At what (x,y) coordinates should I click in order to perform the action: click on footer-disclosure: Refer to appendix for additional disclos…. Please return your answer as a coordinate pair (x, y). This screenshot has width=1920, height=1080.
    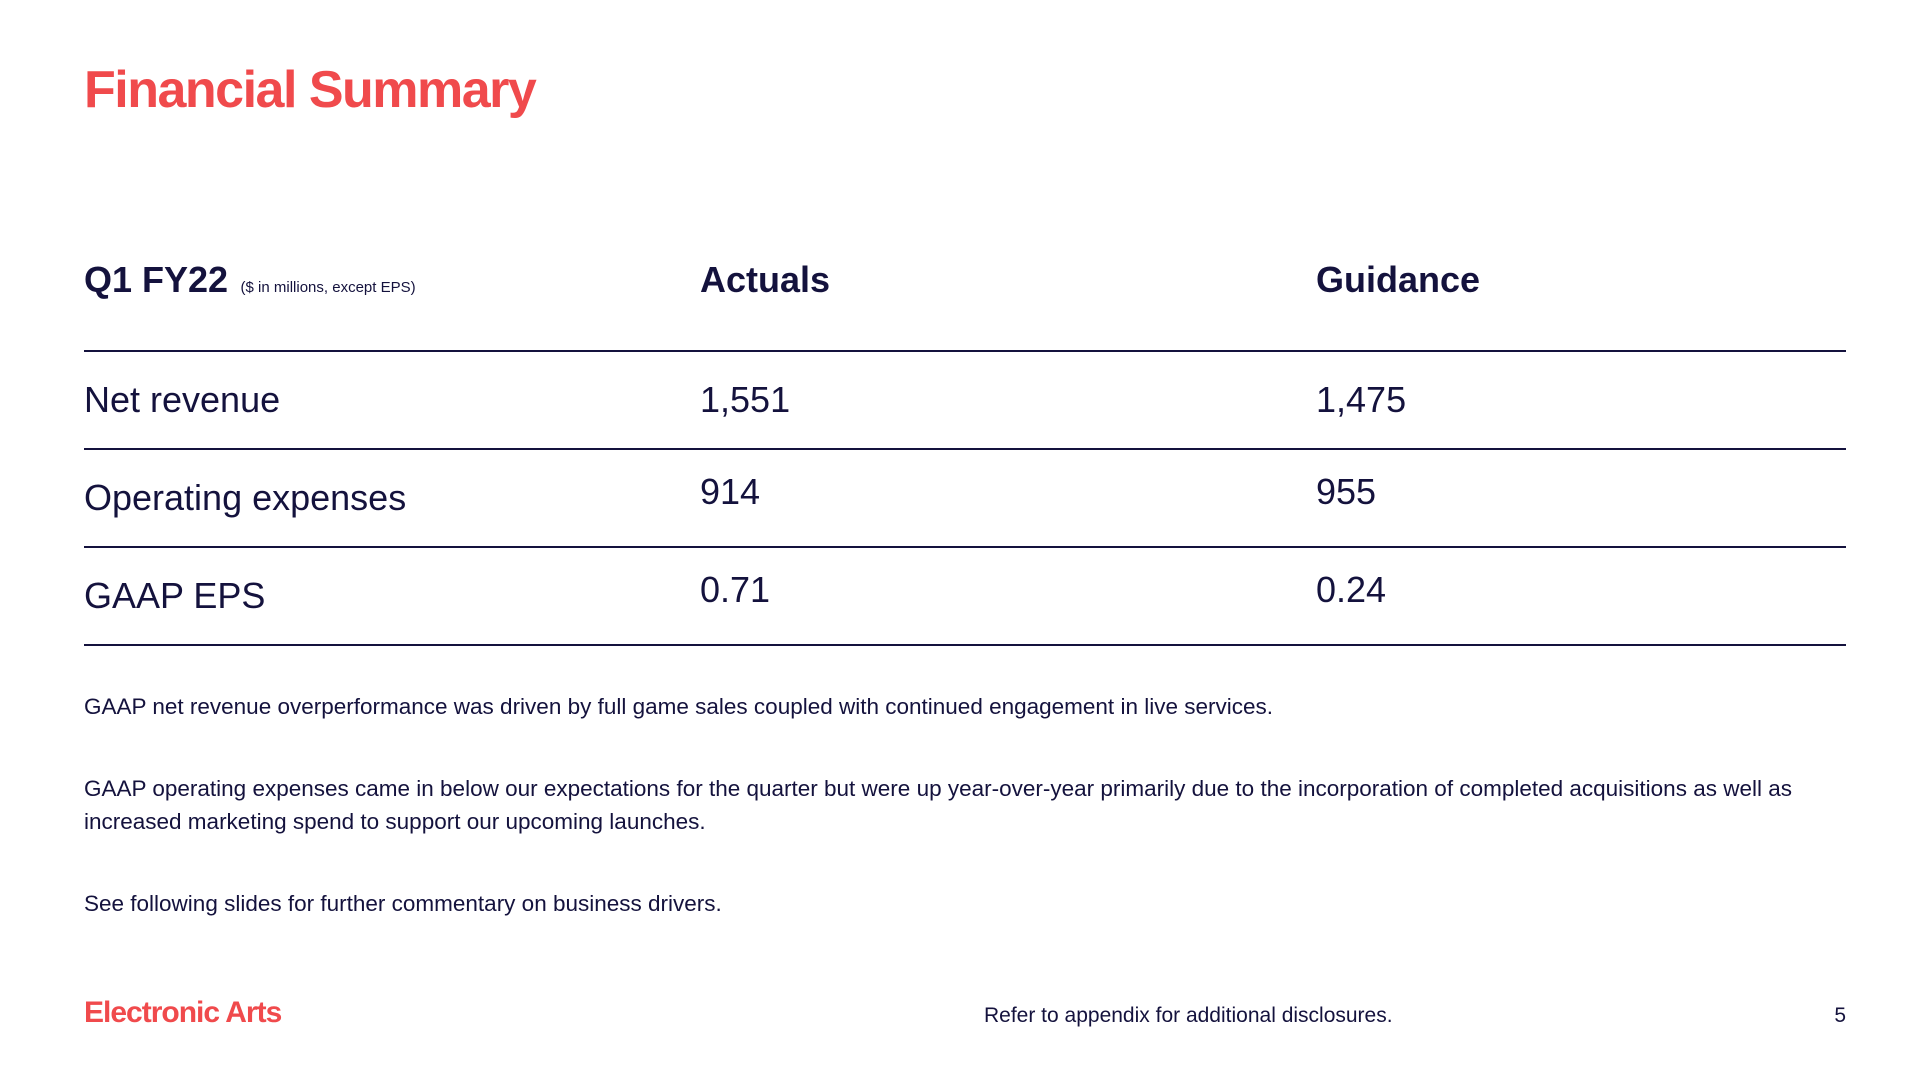
    Looking at the image, I should click on (1188, 1015).